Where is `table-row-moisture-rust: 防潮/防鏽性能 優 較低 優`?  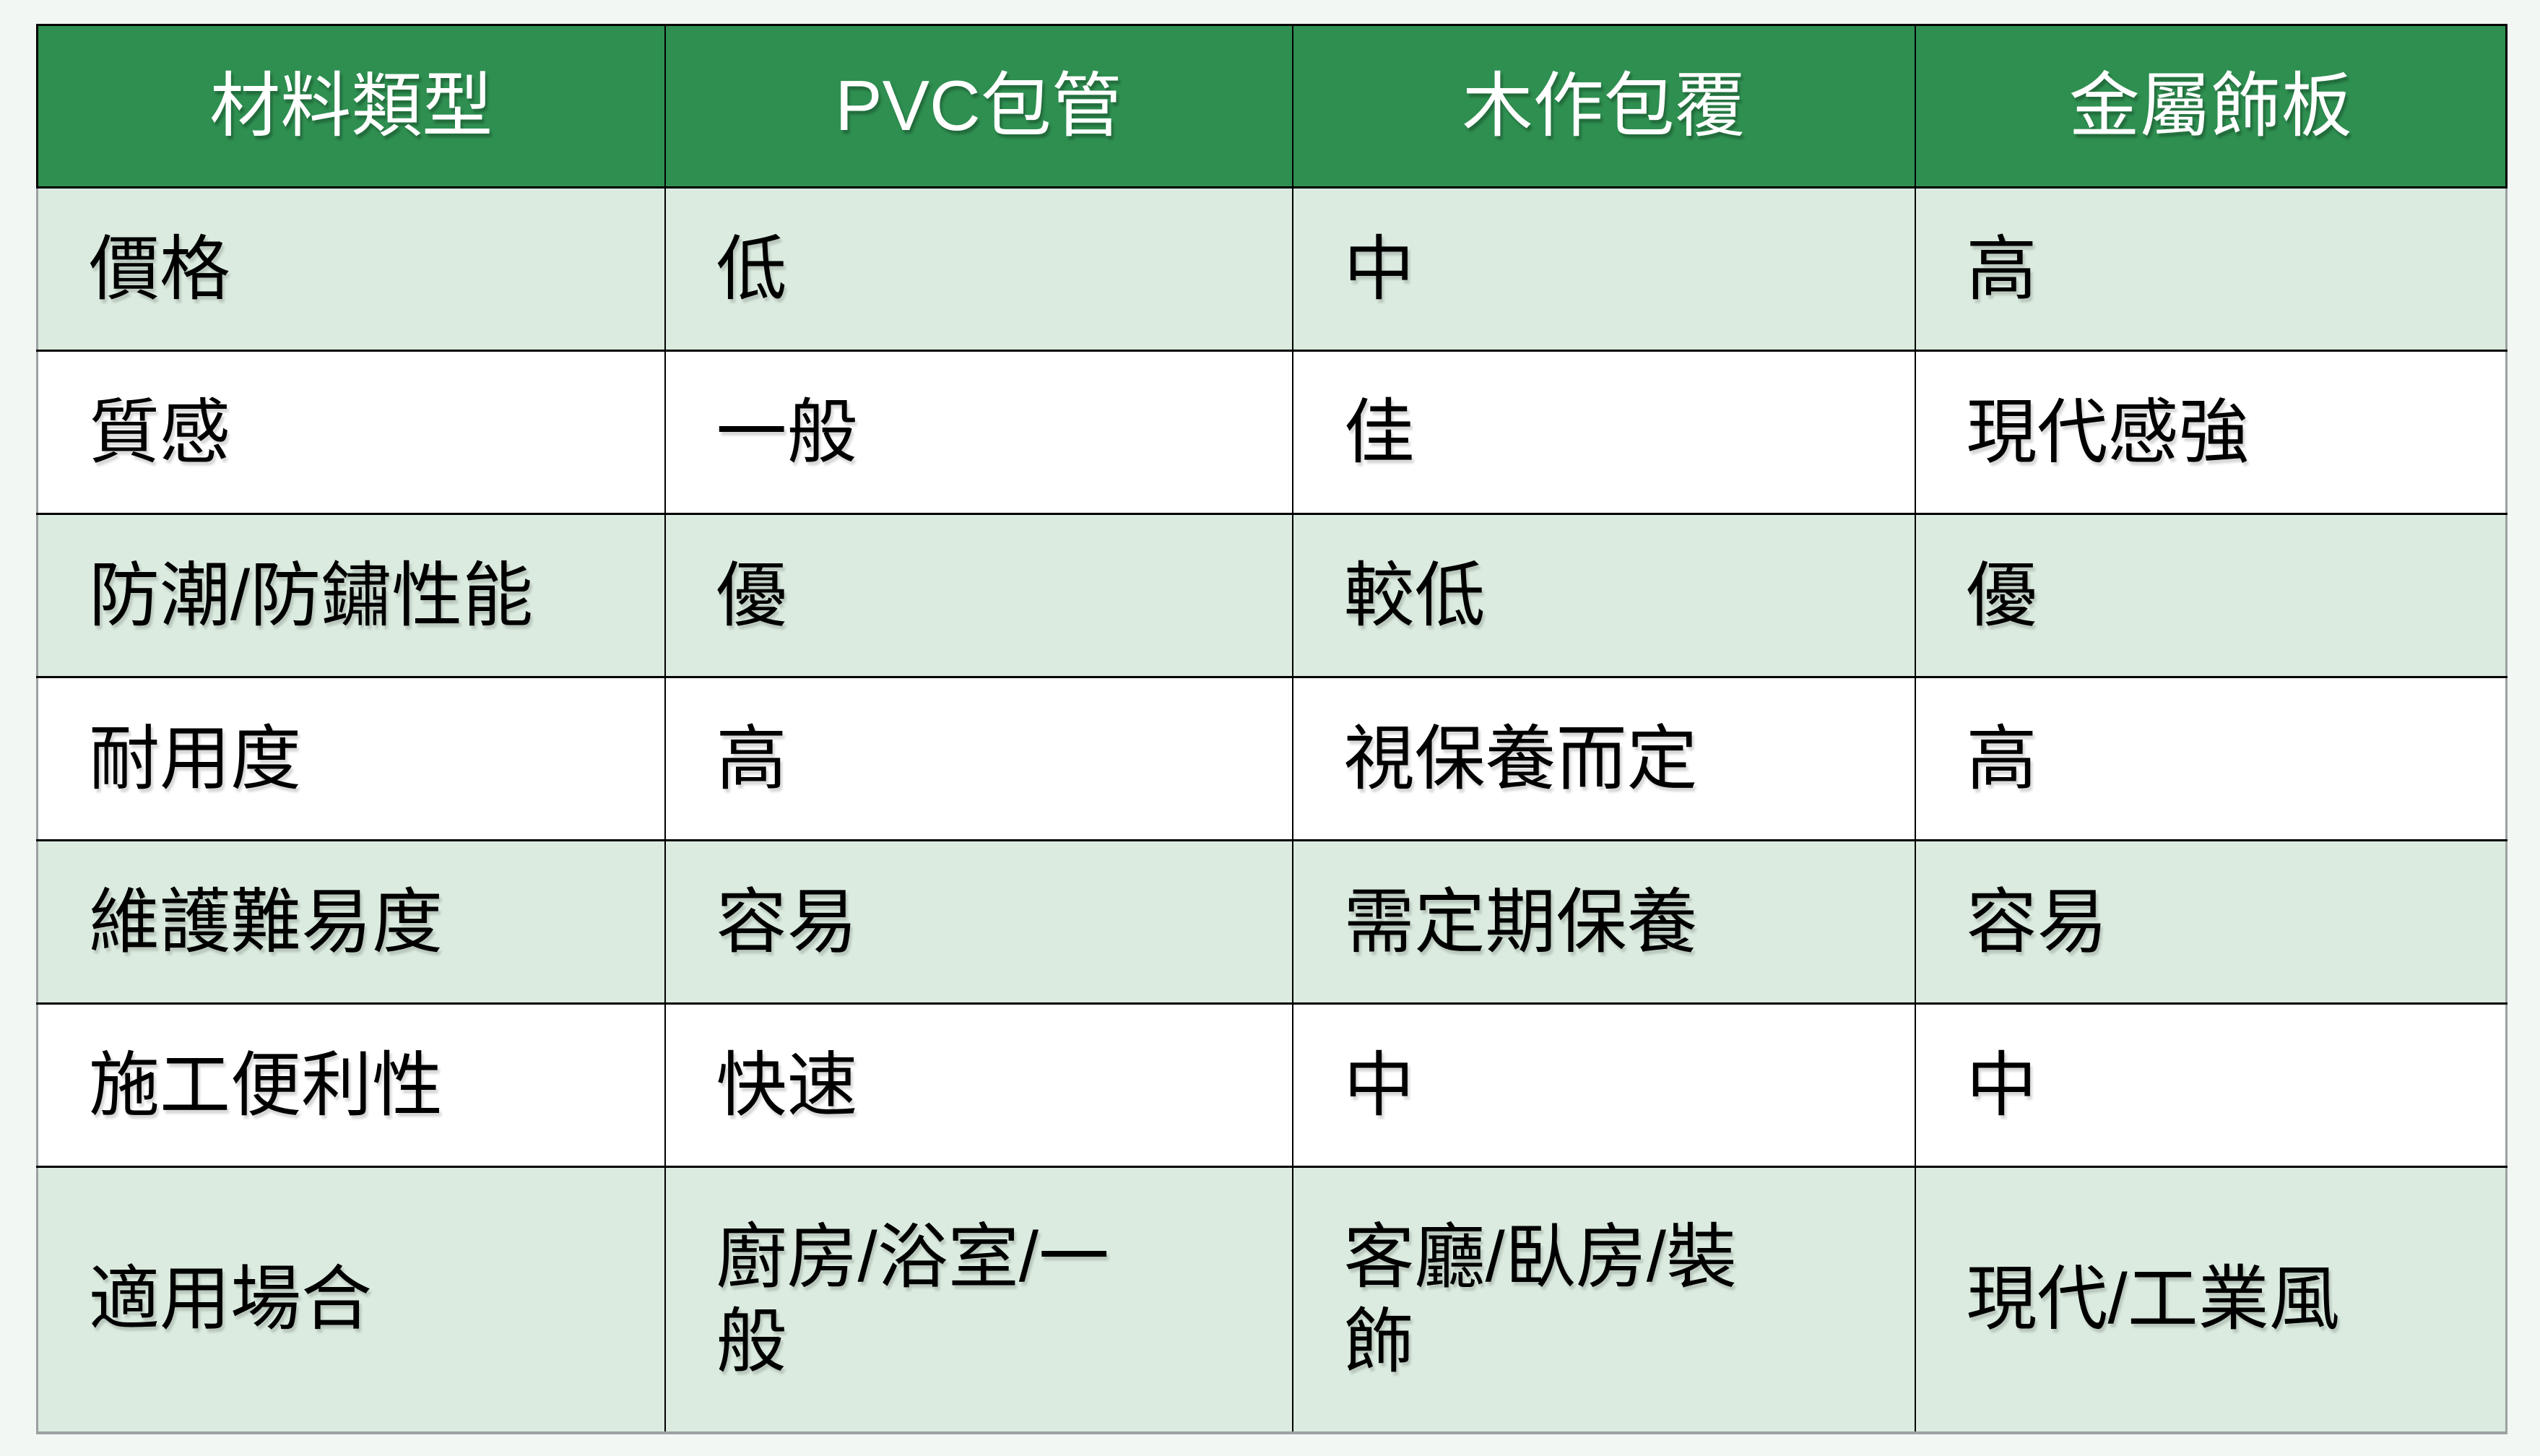 table-row-moisture-rust: 防潮/防鏽性能 優 較低 優 is located at coordinates (1272, 595).